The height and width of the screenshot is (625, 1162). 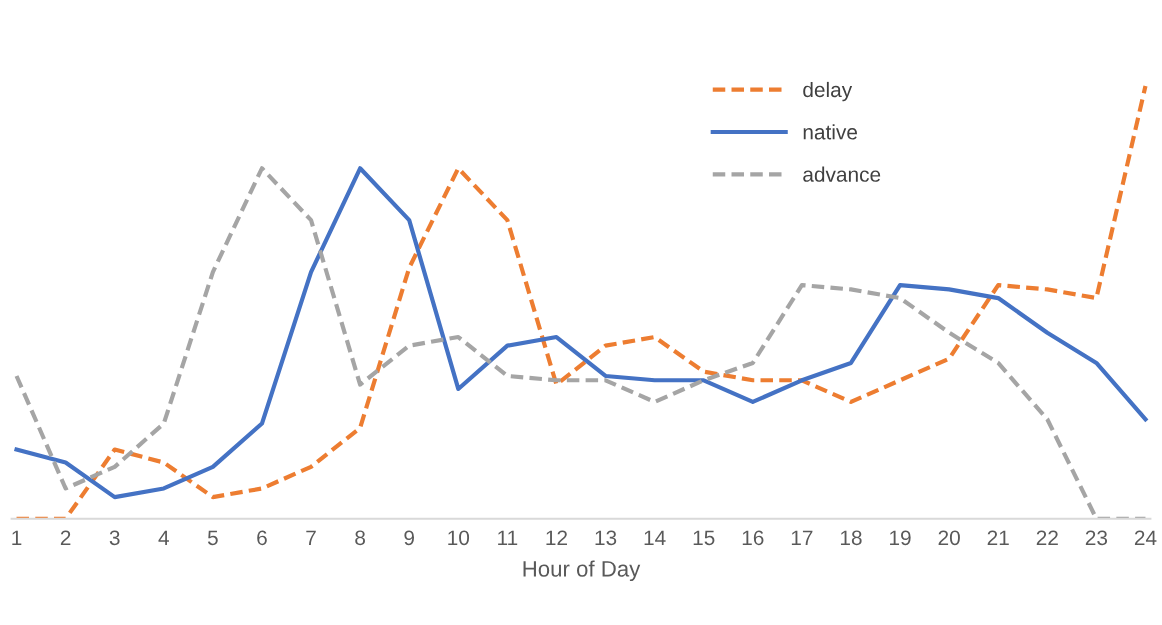 I want to click on x-tick-label: 21, so click(x=998, y=537).